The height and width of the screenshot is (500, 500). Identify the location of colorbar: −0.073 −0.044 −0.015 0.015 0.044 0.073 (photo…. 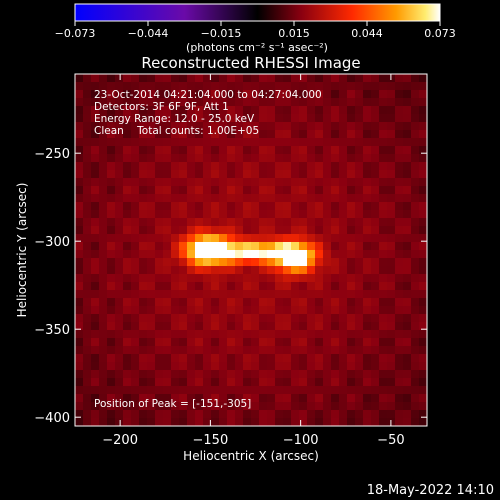
(255, 28).